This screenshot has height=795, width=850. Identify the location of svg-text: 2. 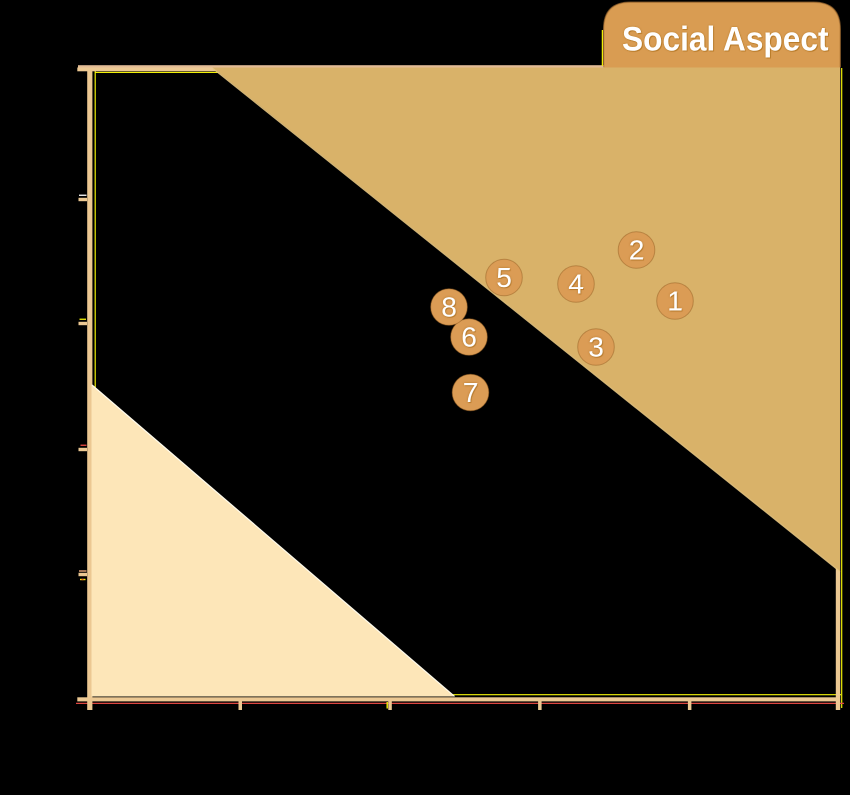
(637, 250).